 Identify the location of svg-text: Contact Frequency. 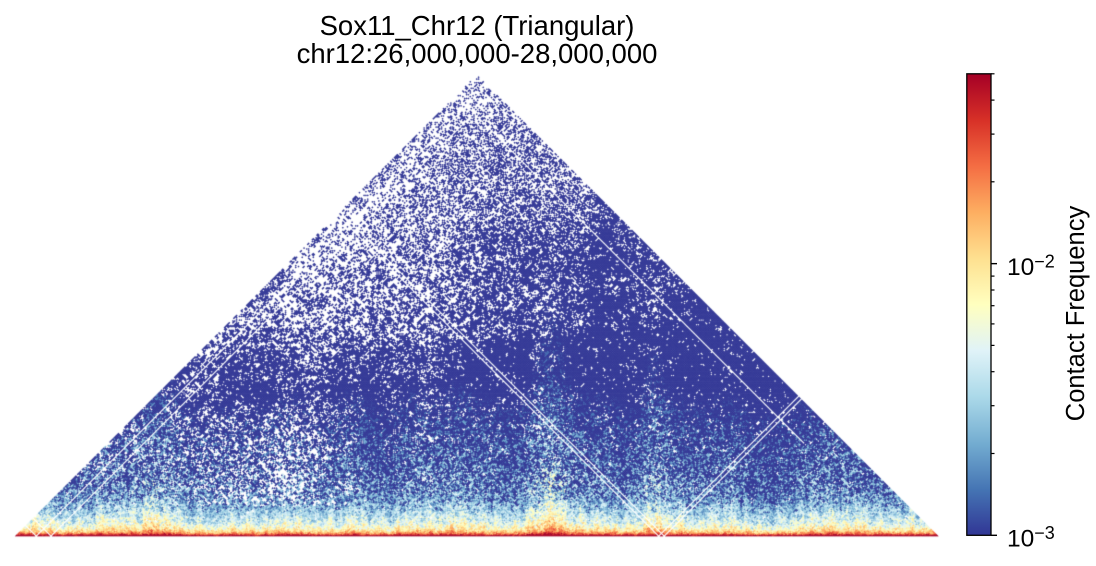
(1076, 314).